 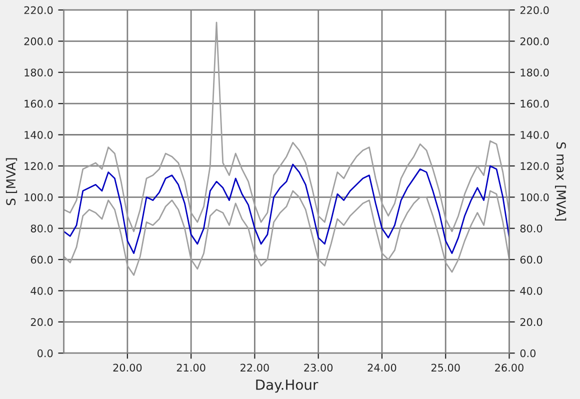 I want to click on y-tick-label: 40.0, so click(x=41, y=290).